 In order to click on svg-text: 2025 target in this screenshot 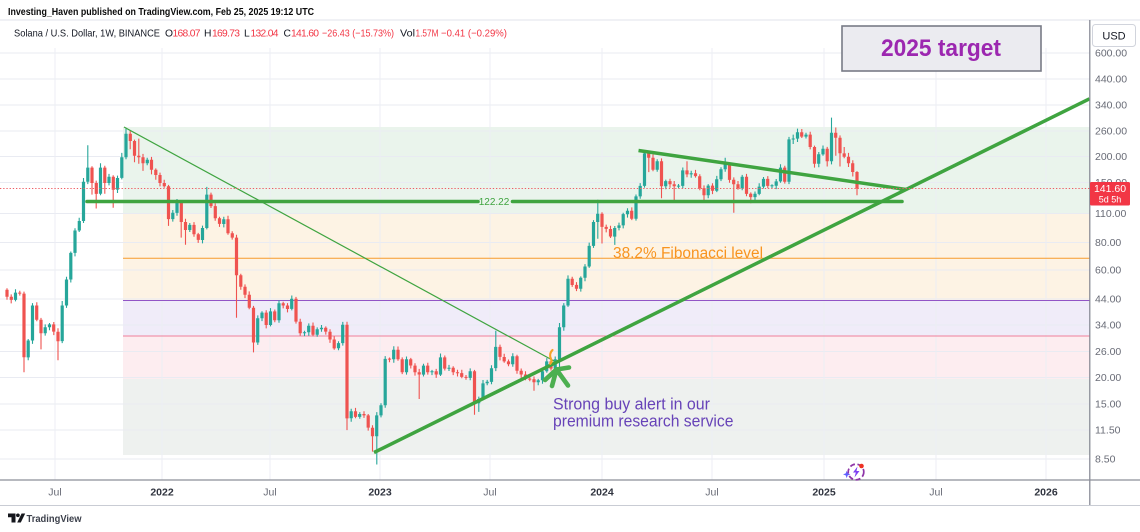, I will do `click(941, 48)`.